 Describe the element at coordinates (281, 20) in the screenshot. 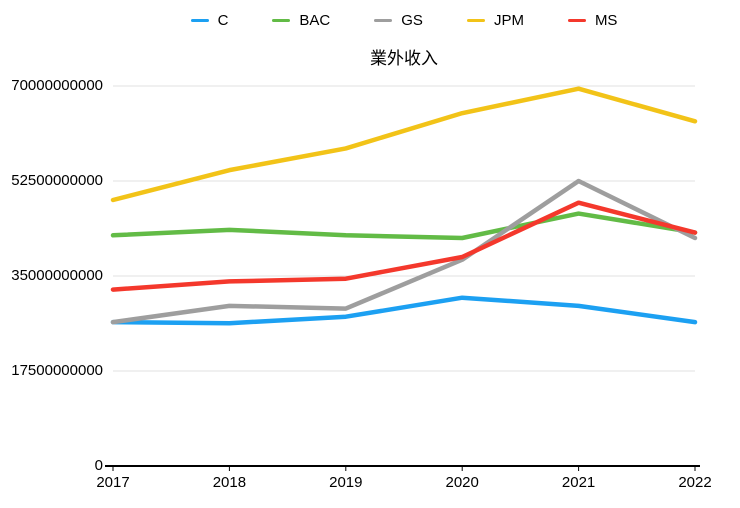

I see `legend-swatch-BAC` at that location.